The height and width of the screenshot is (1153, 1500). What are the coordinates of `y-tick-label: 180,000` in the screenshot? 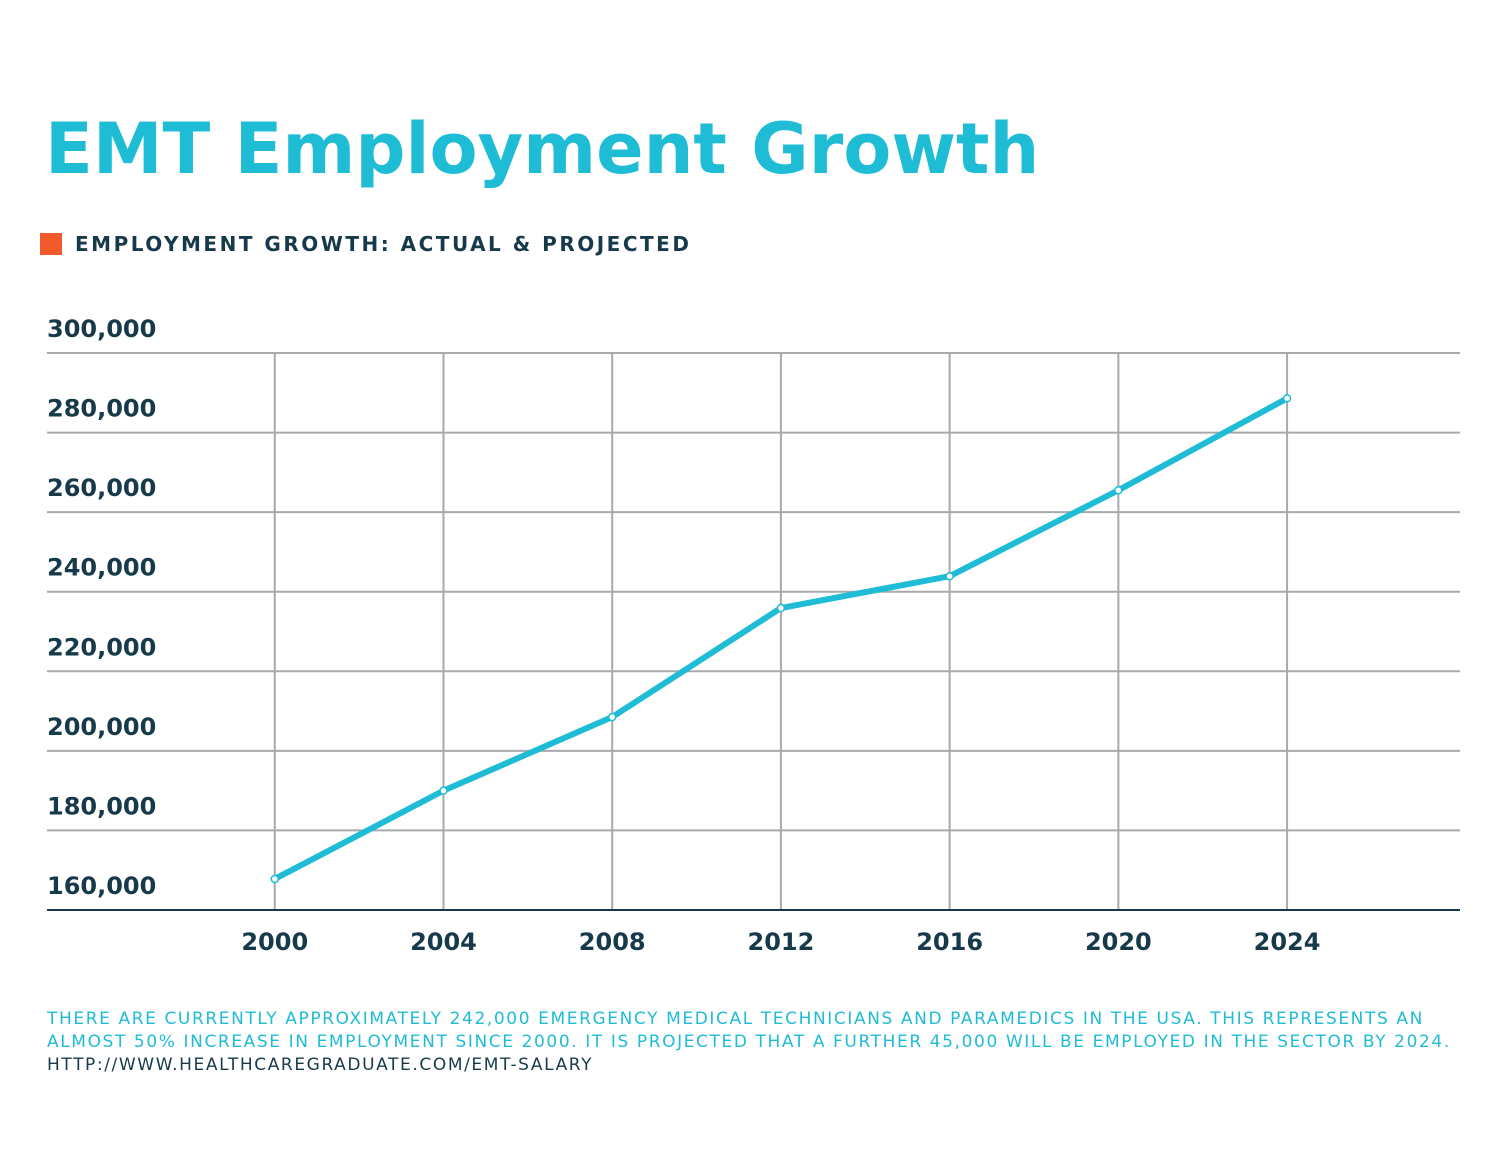 It's located at (101, 806).